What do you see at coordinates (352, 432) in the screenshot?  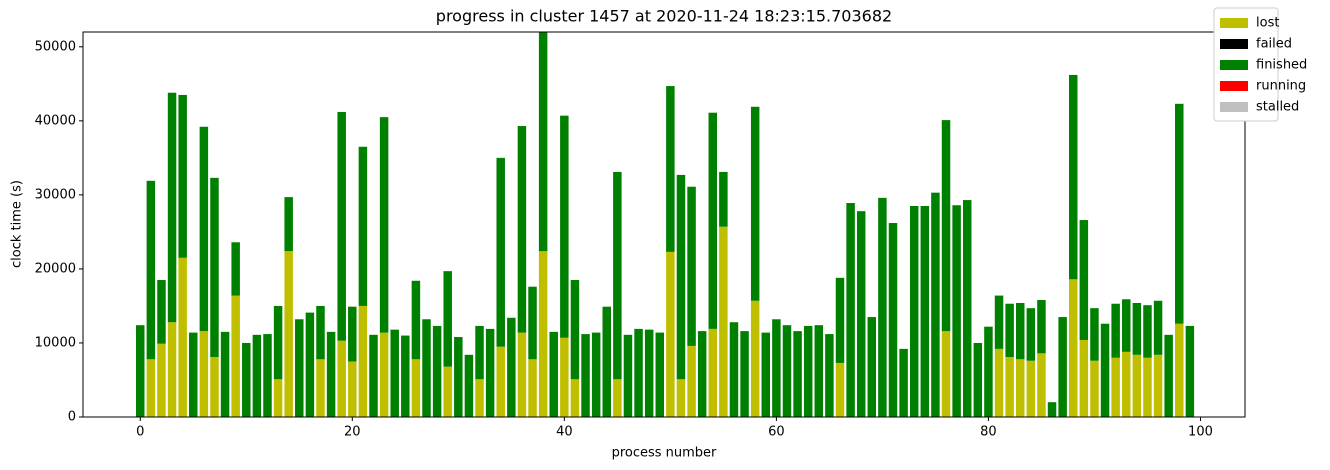 I see `x-tick-label: 20` at bounding box center [352, 432].